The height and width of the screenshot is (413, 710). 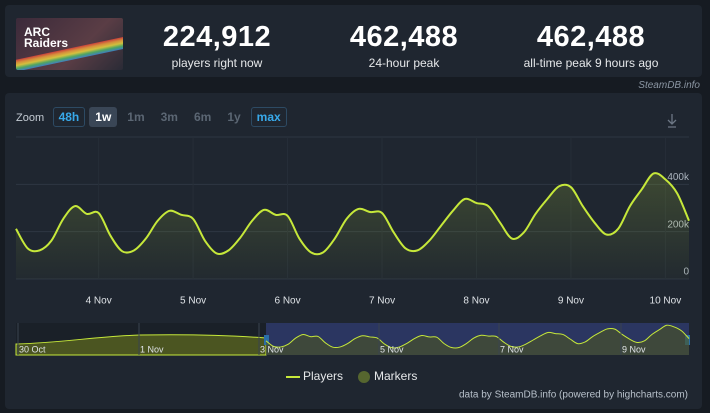 What do you see at coordinates (152, 349) in the screenshot?
I see `navigator-label: 1 Nov` at bounding box center [152, 349].